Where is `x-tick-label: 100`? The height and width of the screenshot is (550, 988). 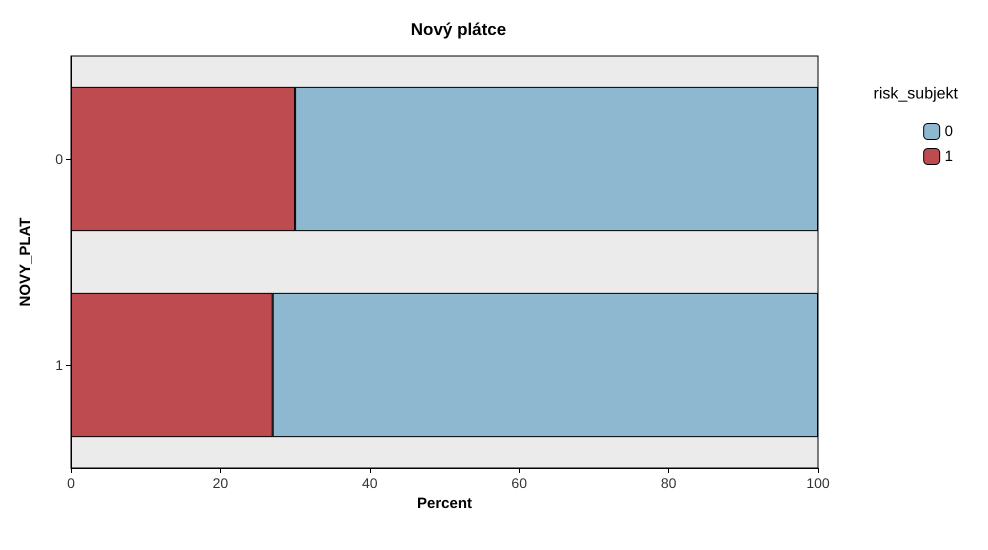 x-tick-label: 100 is located at coordinates (818, 483).